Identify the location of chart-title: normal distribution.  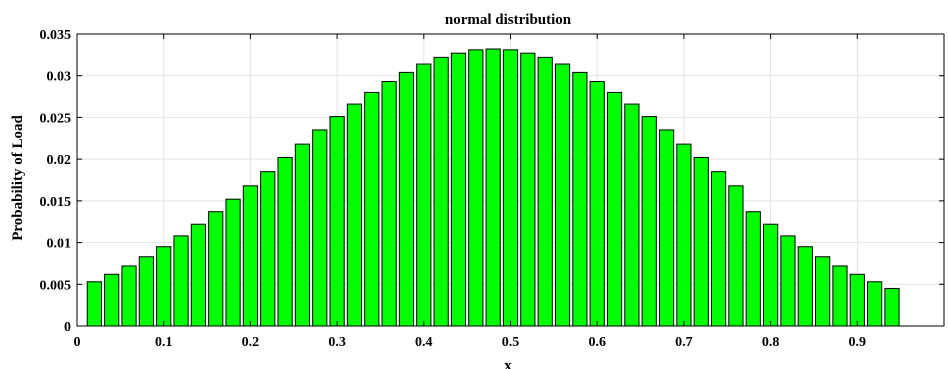
(508, 20).